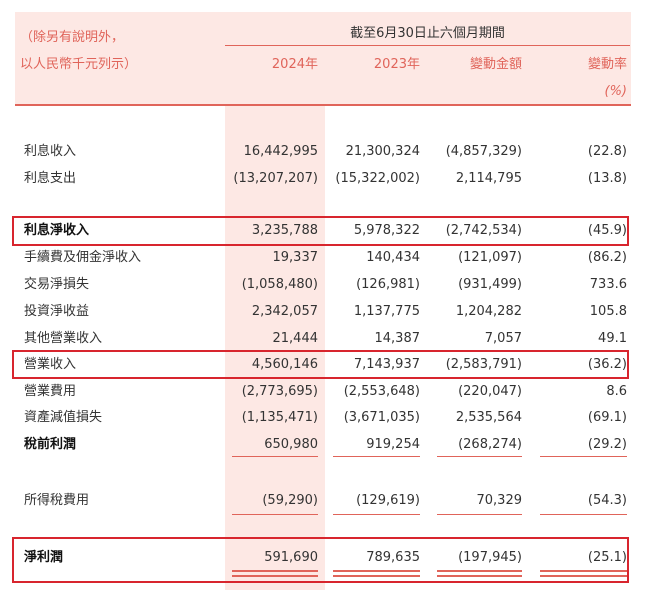 Image resolution: width=649 pixels, height=596 pixels. Describe the element at coordinates (393, 257) in the screenshot. I see `cell: 140,434` at that location.